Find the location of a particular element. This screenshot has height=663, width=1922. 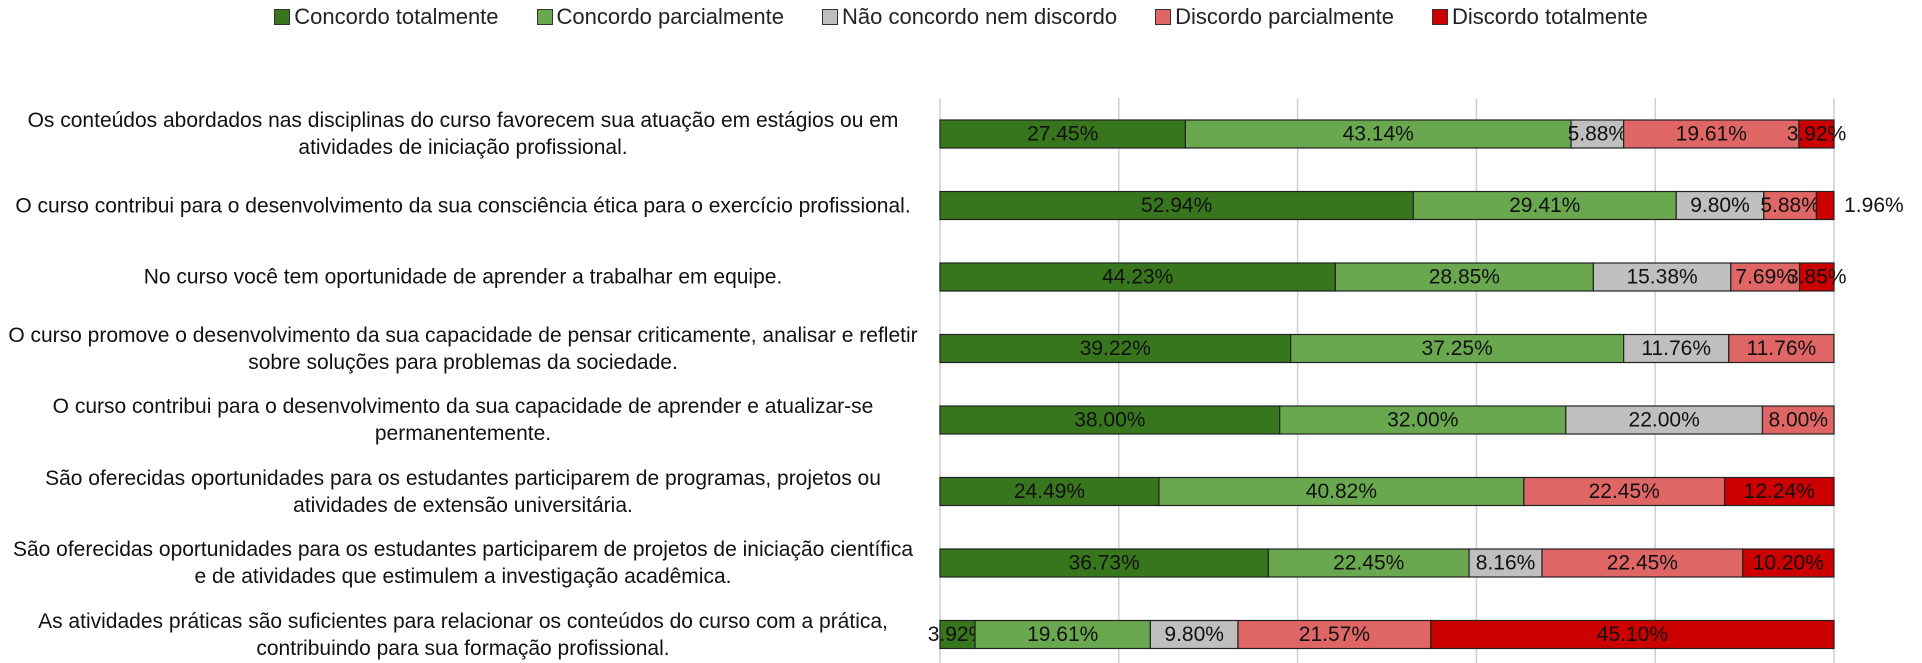

data-label: 21.57% is located at coordinates (1334, 634).